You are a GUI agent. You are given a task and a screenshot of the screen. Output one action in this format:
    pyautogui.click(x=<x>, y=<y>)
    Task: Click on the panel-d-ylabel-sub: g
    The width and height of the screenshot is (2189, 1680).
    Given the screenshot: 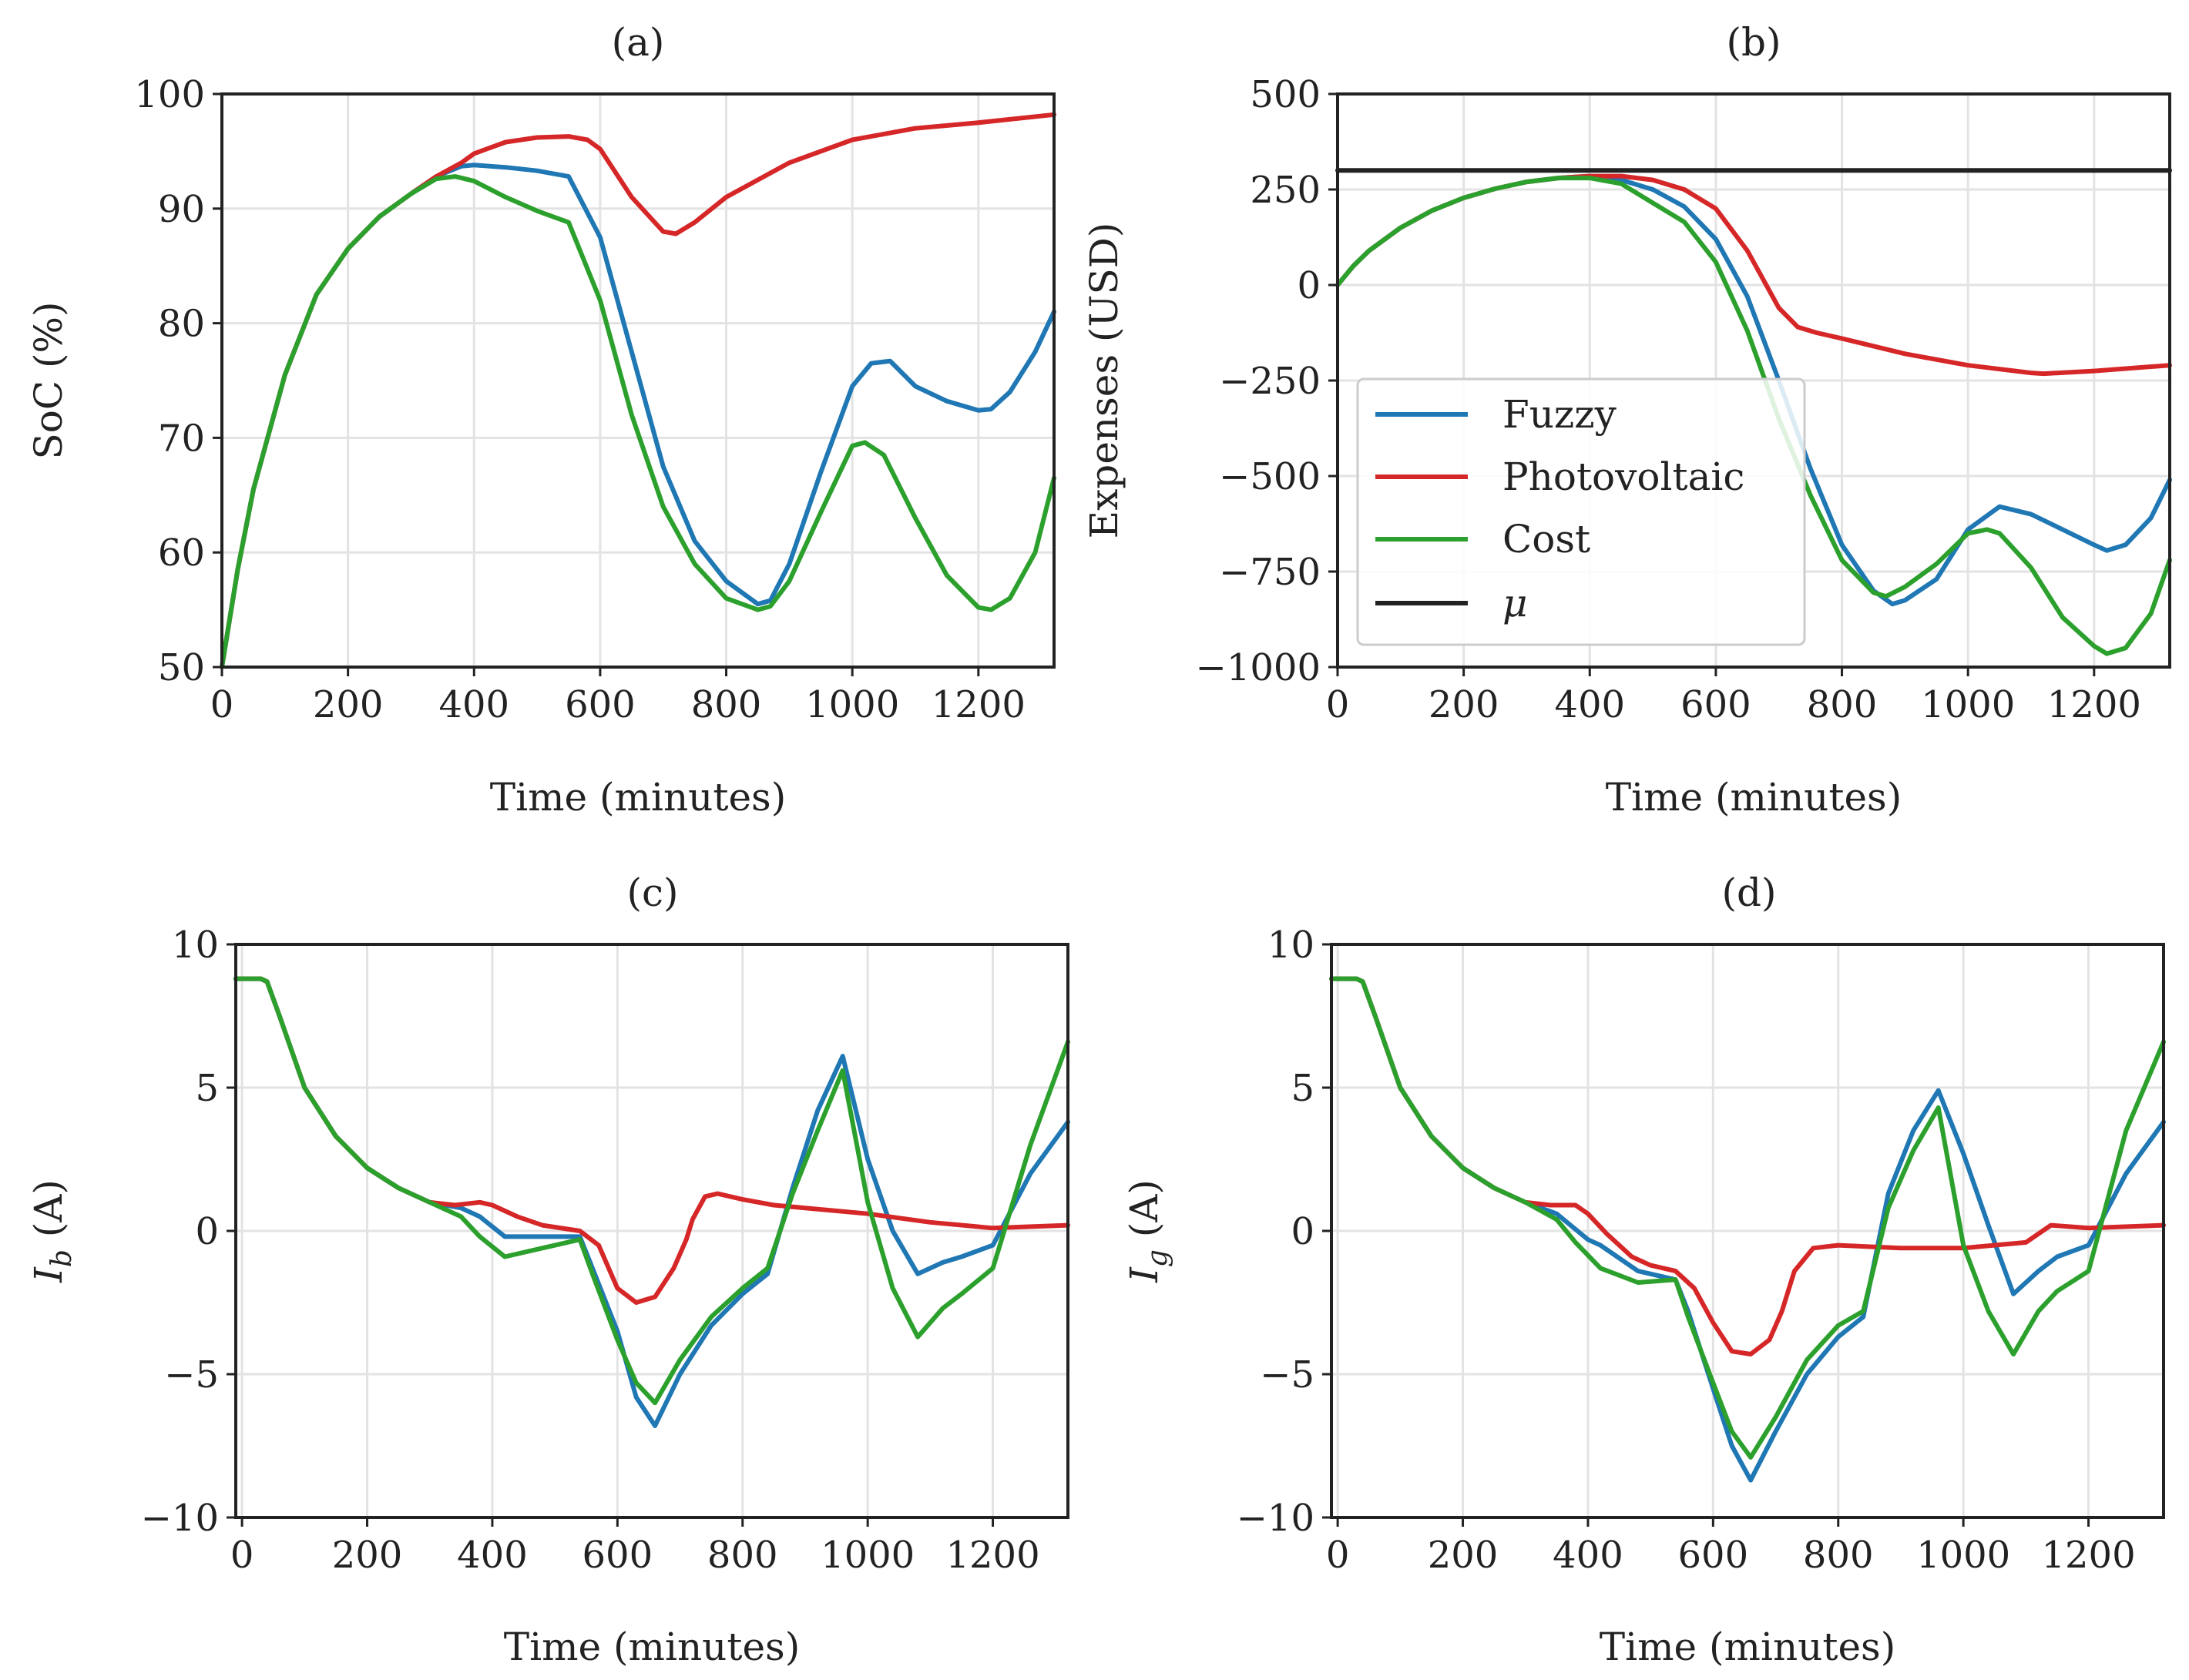 What is the action you would take?
    pyautogui.click(x=1157, y=1258)
    